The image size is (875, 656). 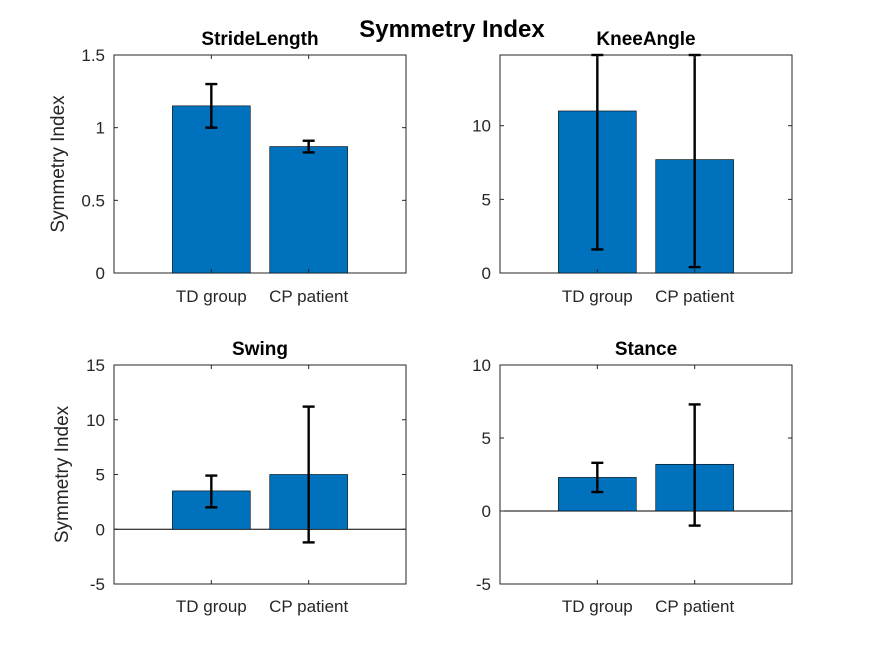 I want to click on subplot-title: Swing, so click(x=260, y=349).